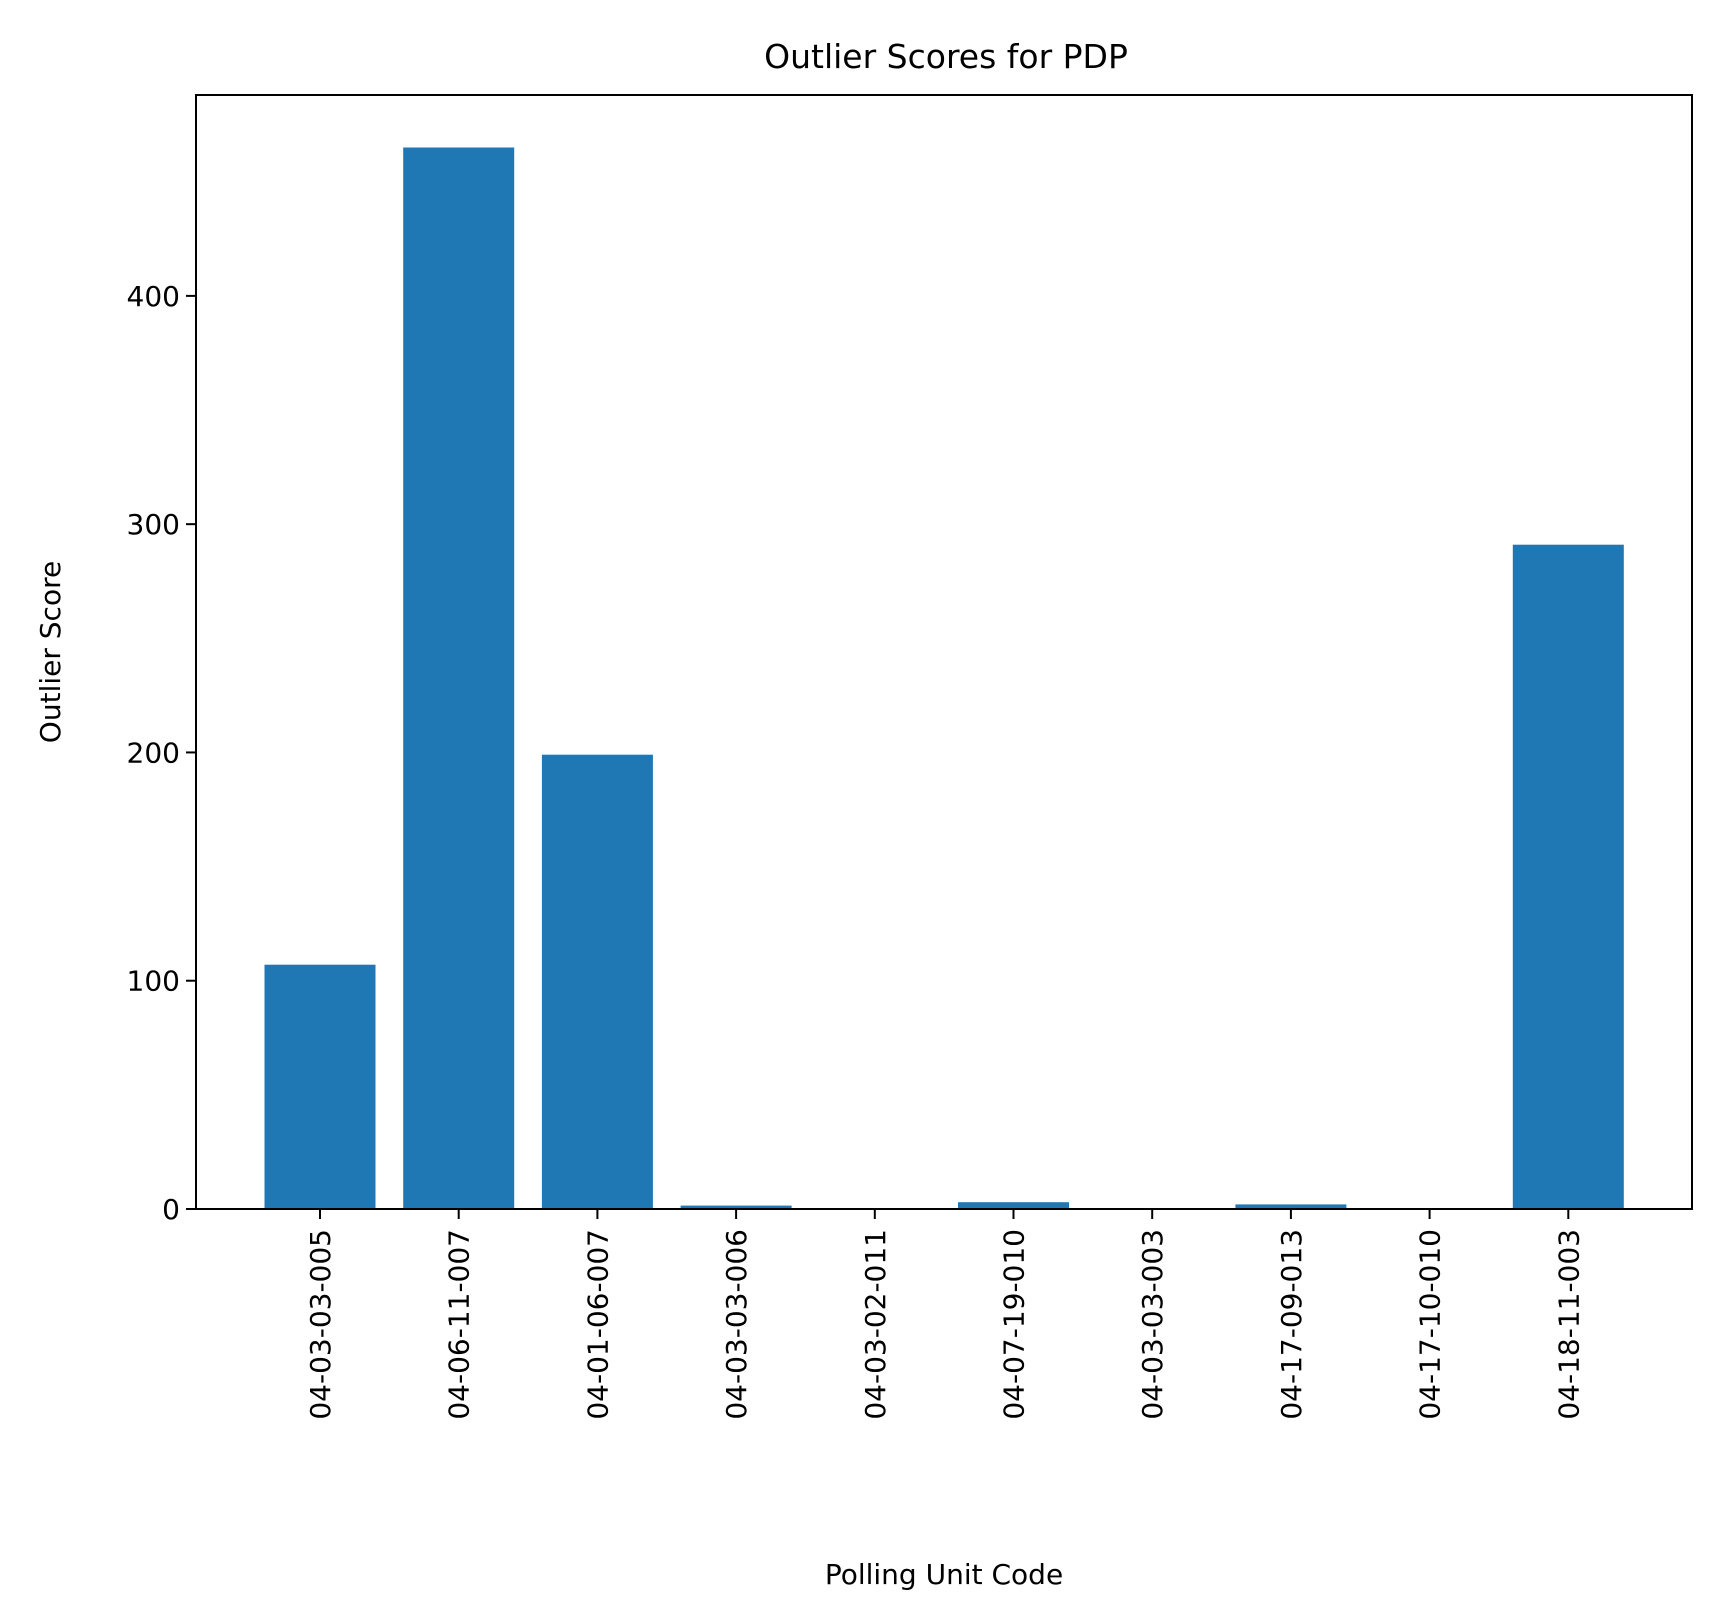 The image size is (1713, 1605). I want to click on x-tick-label: 04-07-19-010, so click(1014, 1324).